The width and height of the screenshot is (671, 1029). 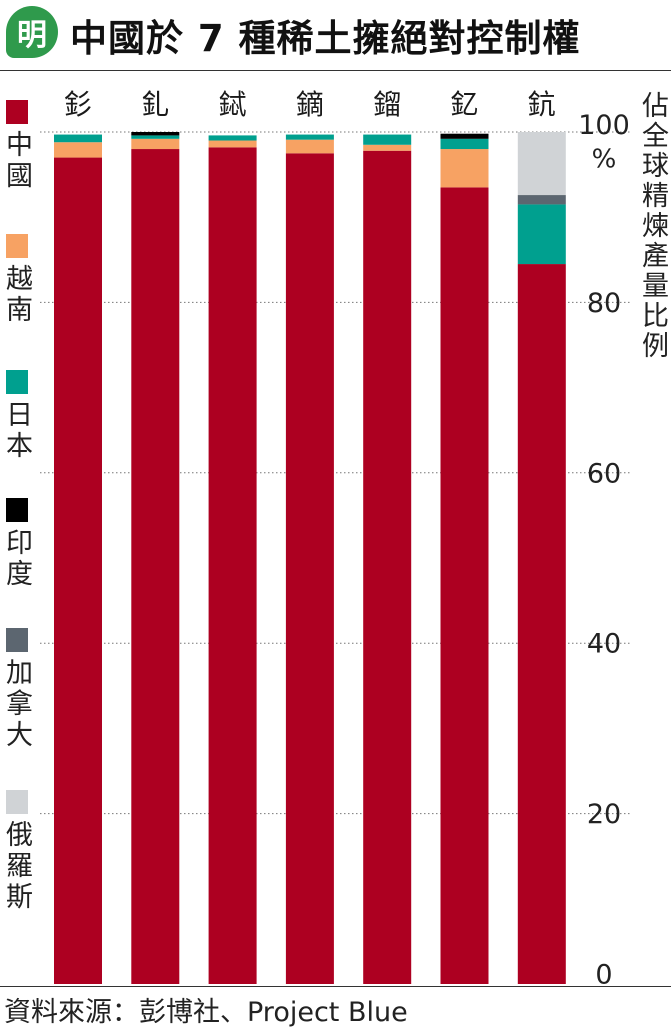 I want to click on bar-segment-鋱-越南, so click(x=233, y=144).